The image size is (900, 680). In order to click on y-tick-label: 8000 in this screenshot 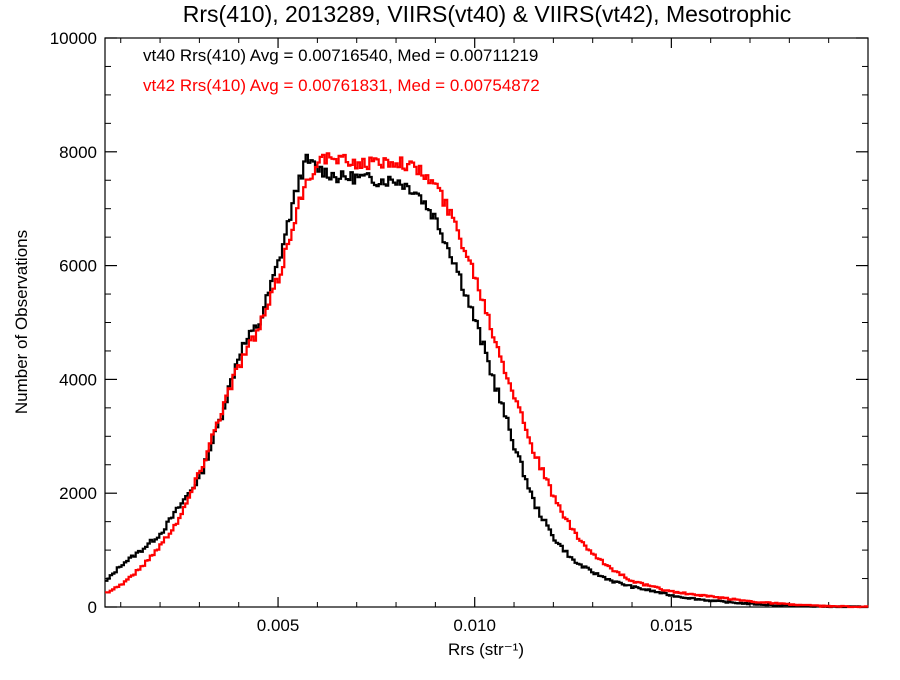, I will do `click(78, 152)`.